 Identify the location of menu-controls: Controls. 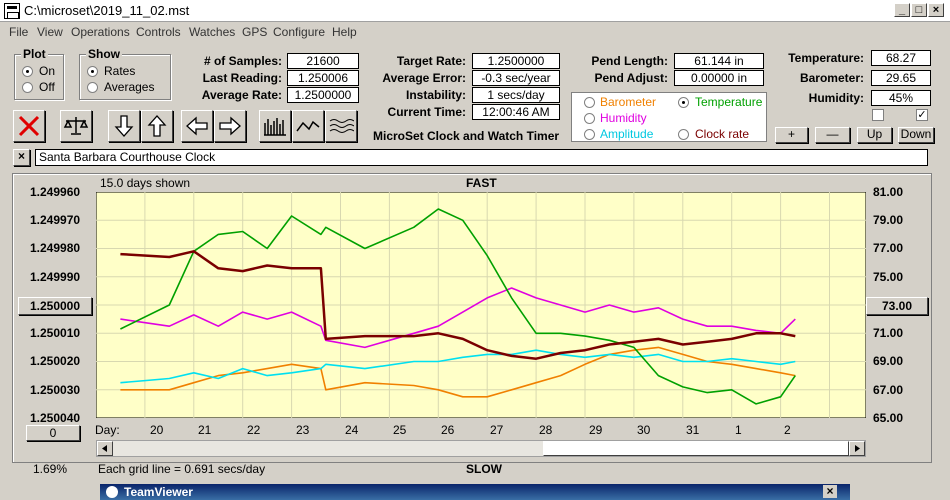
(158, 32).